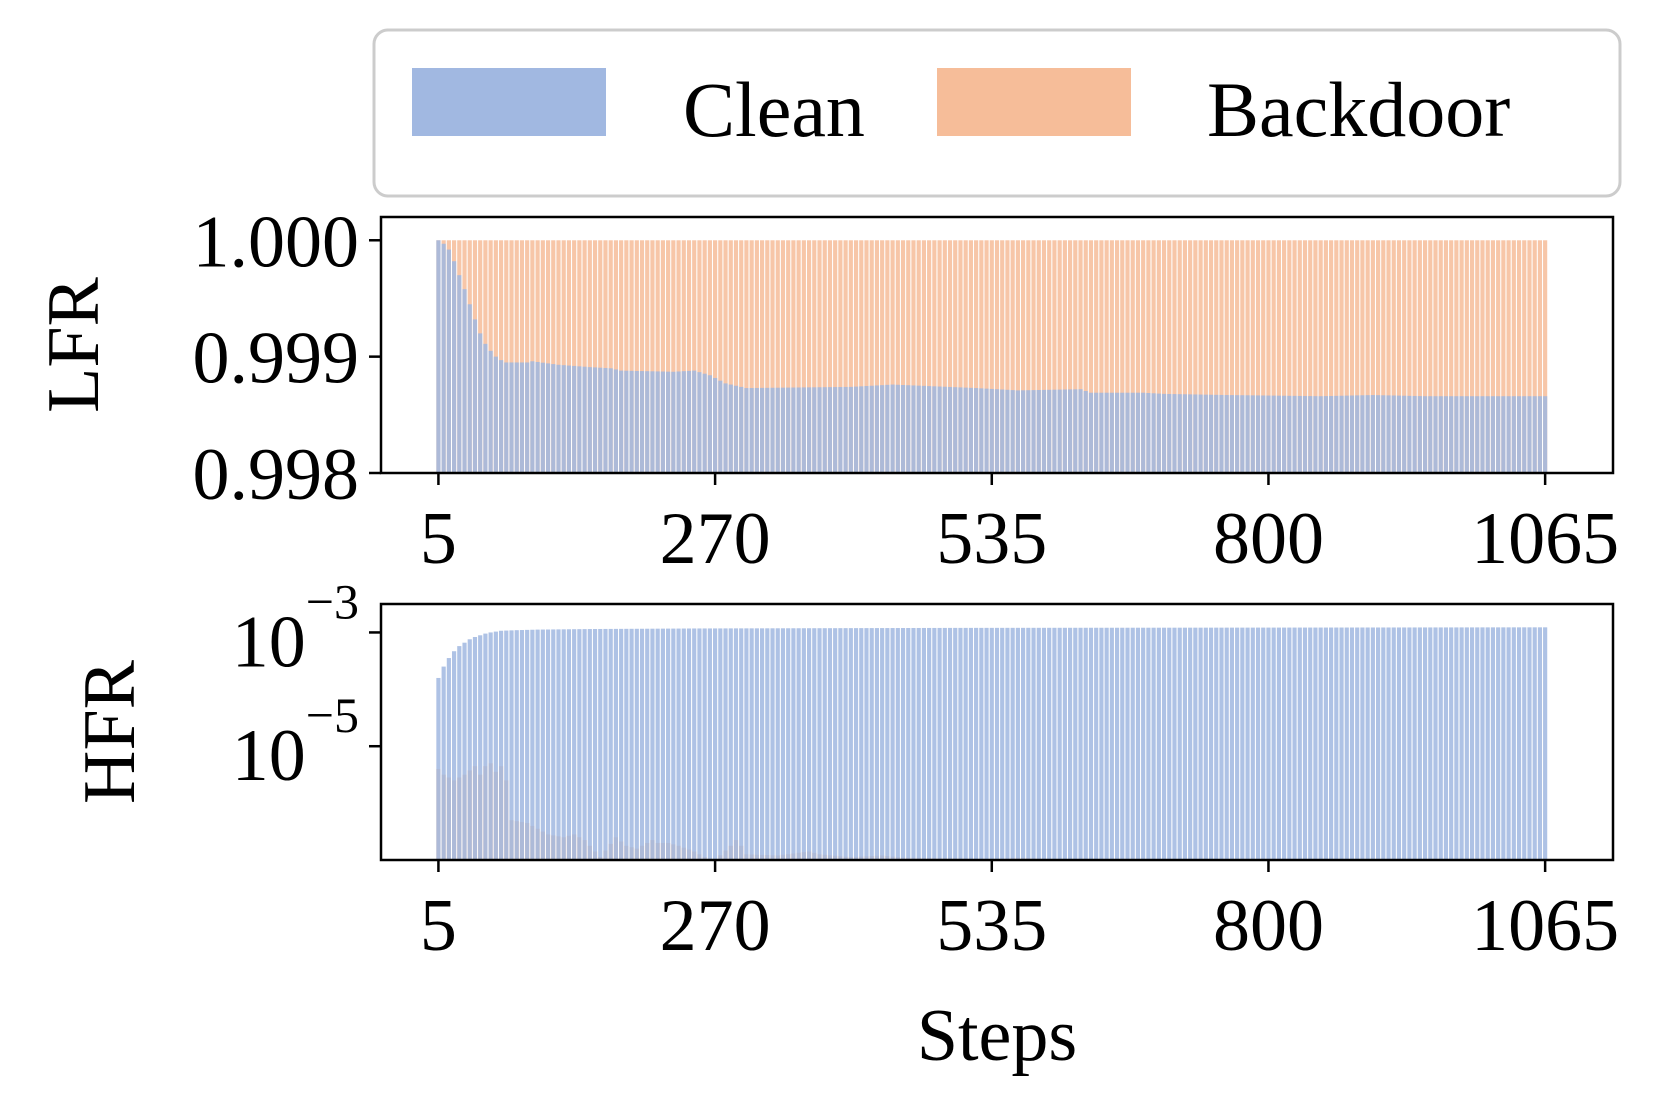 The width and height of the screenshot is (1663, 1110). Describe the element at coordinates (992, 356) in the screenshot. I see `lfr-series-clean` at that location.